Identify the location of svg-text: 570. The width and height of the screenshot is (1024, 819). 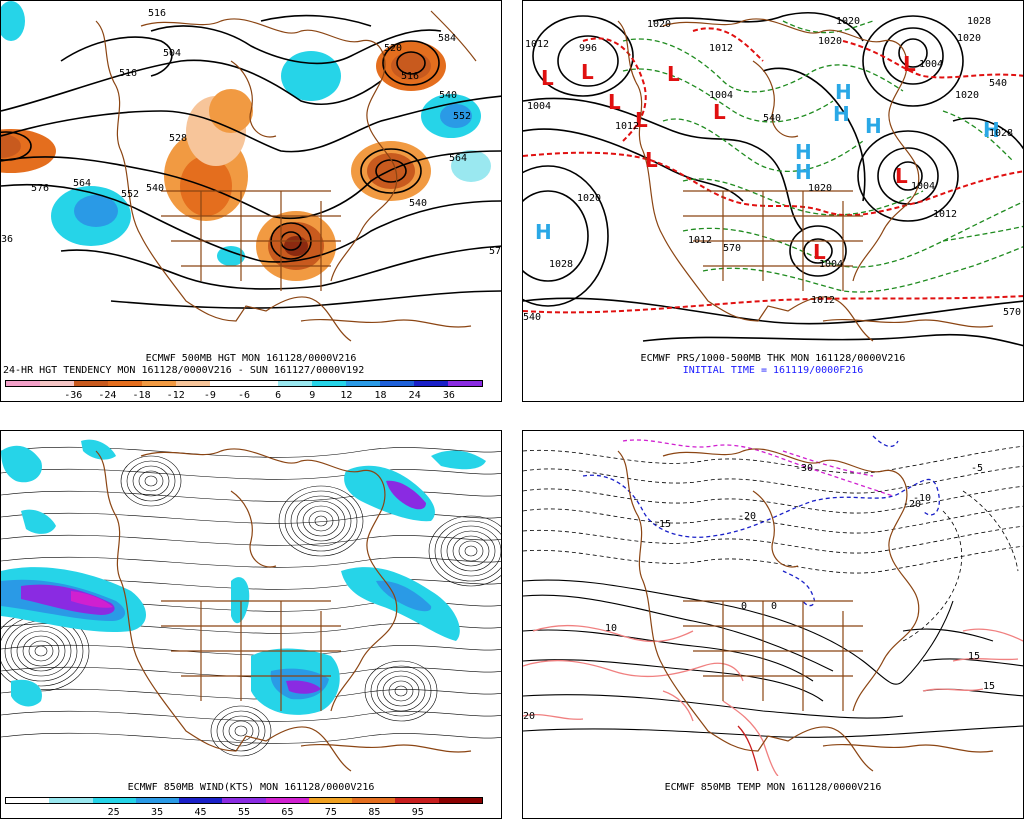
(1012, 312).